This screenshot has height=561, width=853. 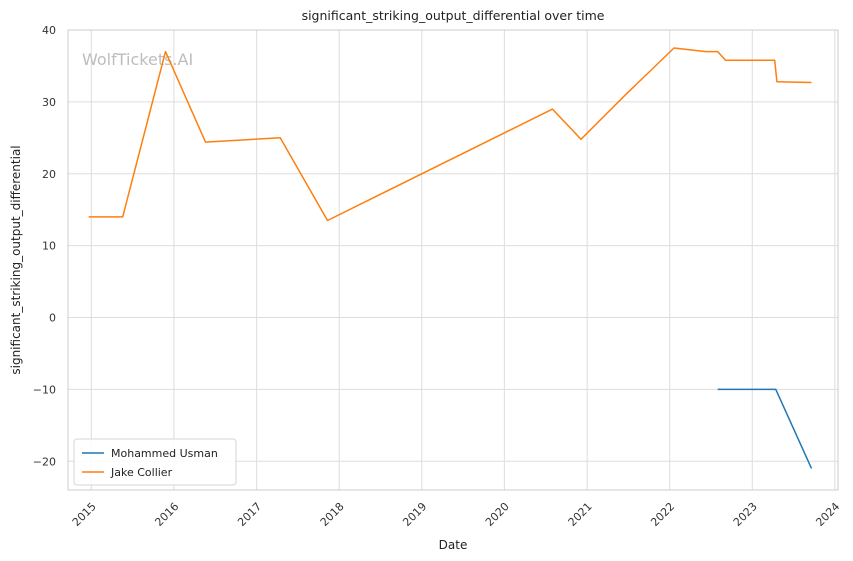 I want to click on legend-label: Mohammed Usman, so click(x=164, y=453).